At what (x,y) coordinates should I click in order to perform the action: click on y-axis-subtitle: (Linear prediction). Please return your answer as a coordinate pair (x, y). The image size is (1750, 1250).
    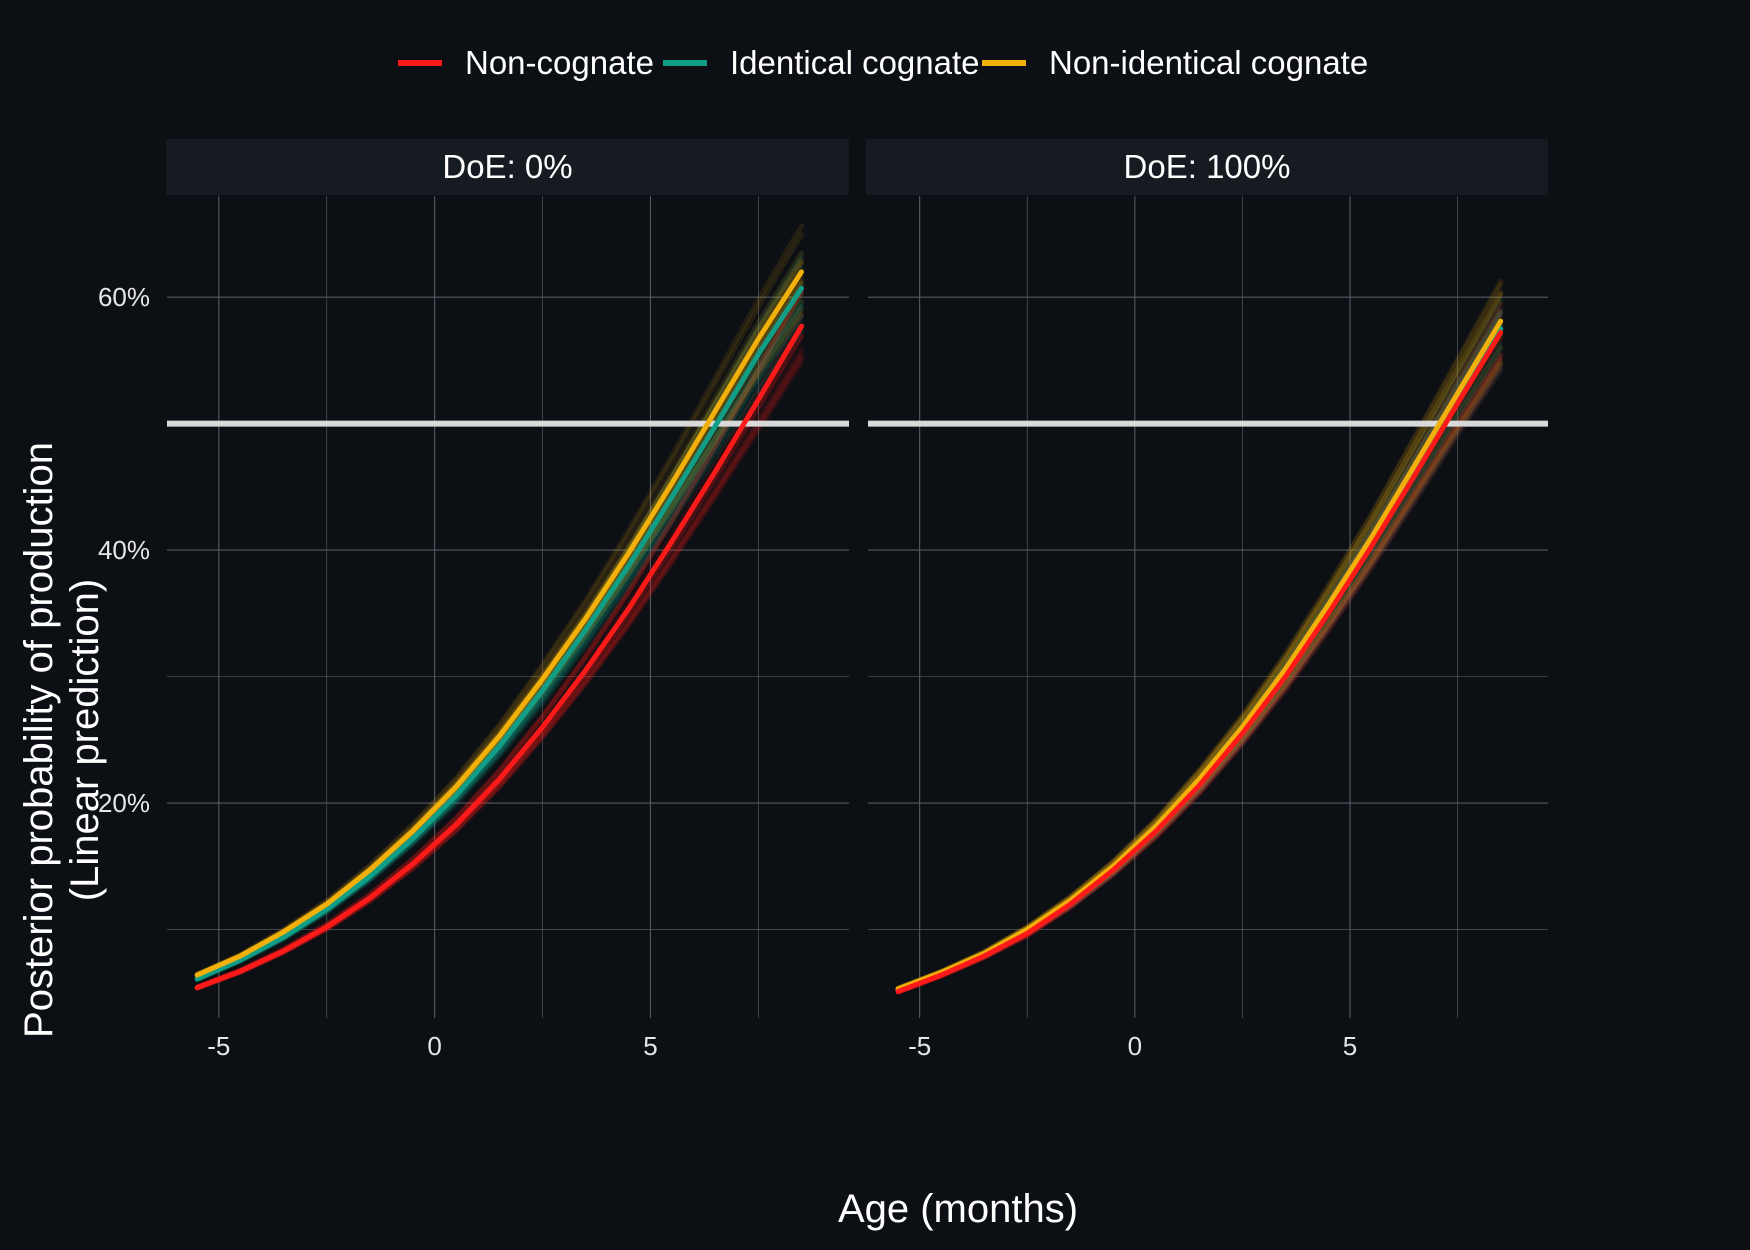
    Looking at the image, I should click on (85, 740).